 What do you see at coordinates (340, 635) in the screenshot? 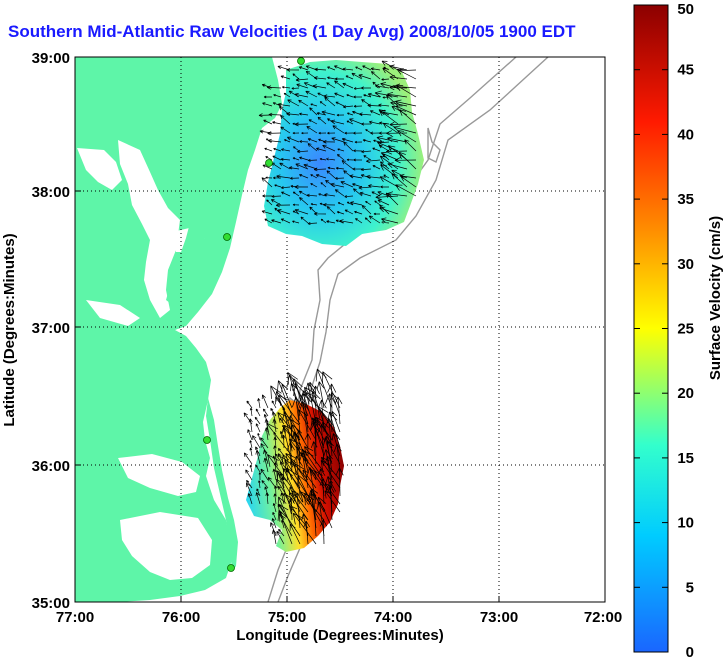
I see `x-axis-label: Longitude (Degrees:Minutes)` at bounding box center [340, 635].